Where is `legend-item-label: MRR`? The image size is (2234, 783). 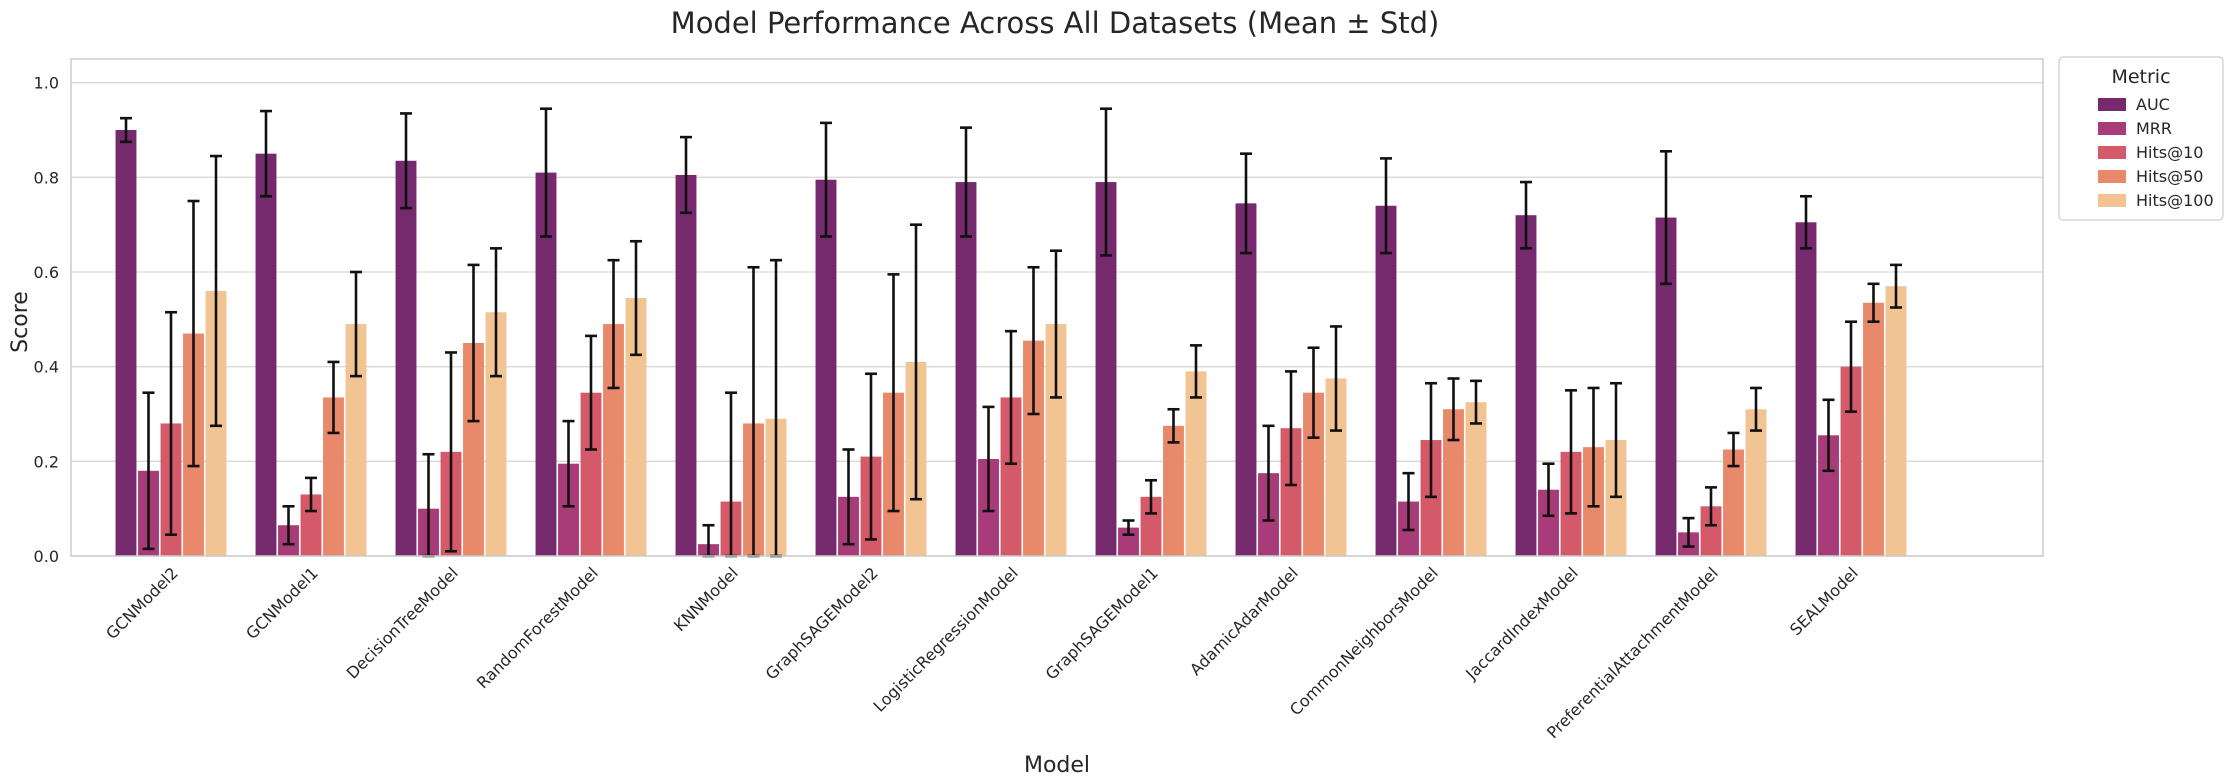 legend-item-label: MRR is located at coordinates (2154, 128).